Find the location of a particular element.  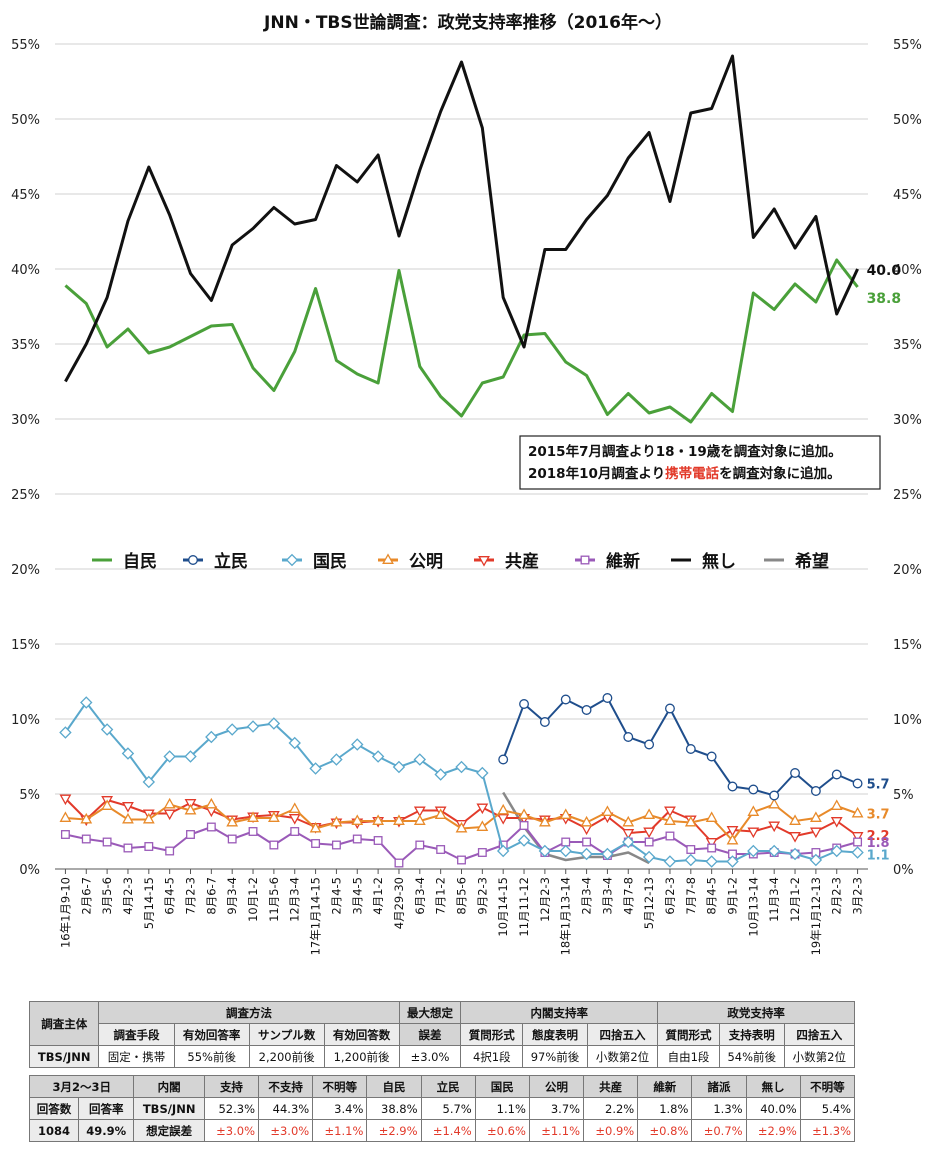

x-tick-label: 9月1-2 is located at coordinates (733, 896).